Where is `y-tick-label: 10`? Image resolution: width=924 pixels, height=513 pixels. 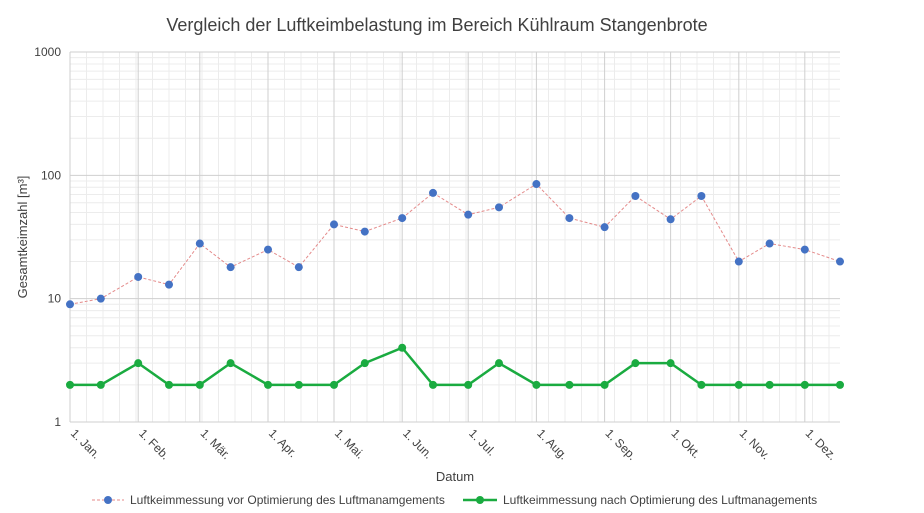 y-tick-label: 10 is located at coordinates (55, 299).